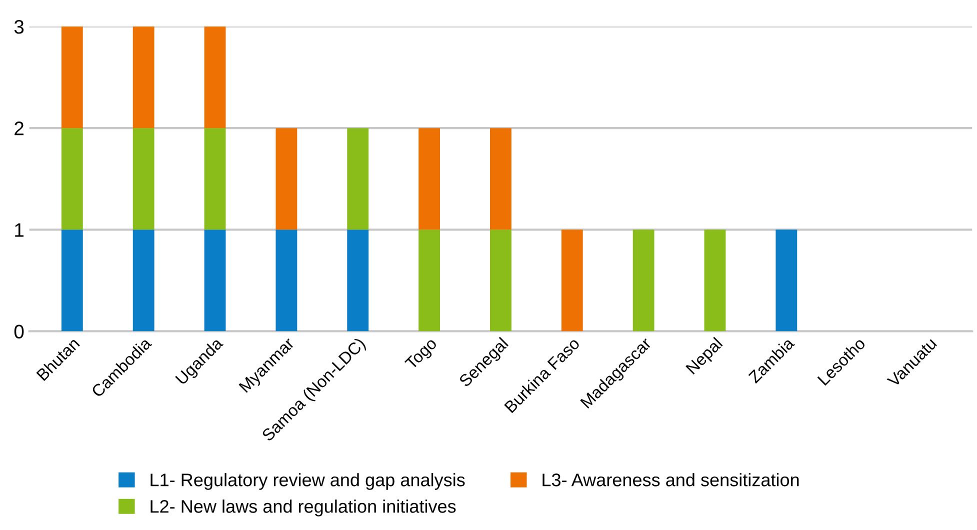 Image resolution: width=977 pixels, height=530 pixels. Describe the element at coordinates (670, 479) in the screenshot. I see `legend-label: L3- Awareness and sensitization` at that location.